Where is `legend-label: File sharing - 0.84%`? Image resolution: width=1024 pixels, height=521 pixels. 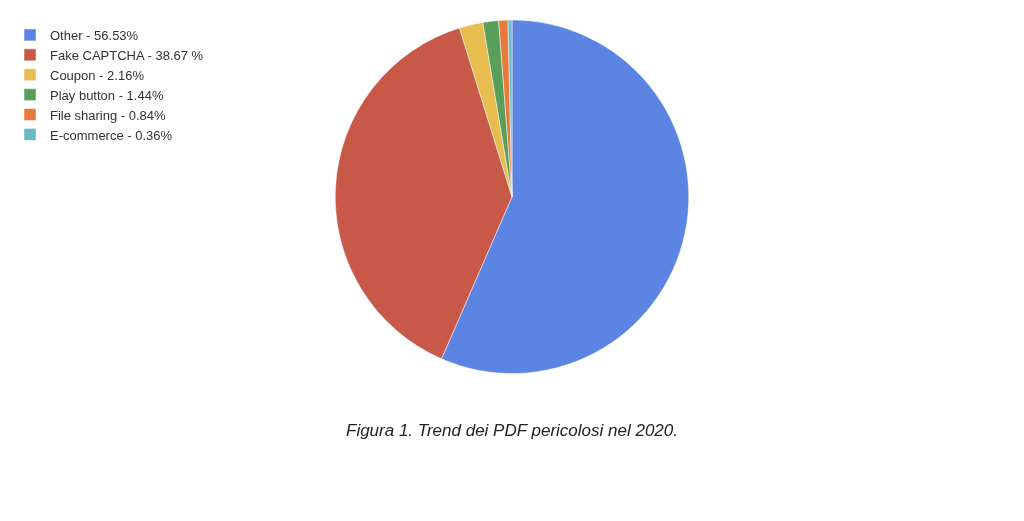 legend-label: File sharing - 0.84% is located at coordinates (108, 115).